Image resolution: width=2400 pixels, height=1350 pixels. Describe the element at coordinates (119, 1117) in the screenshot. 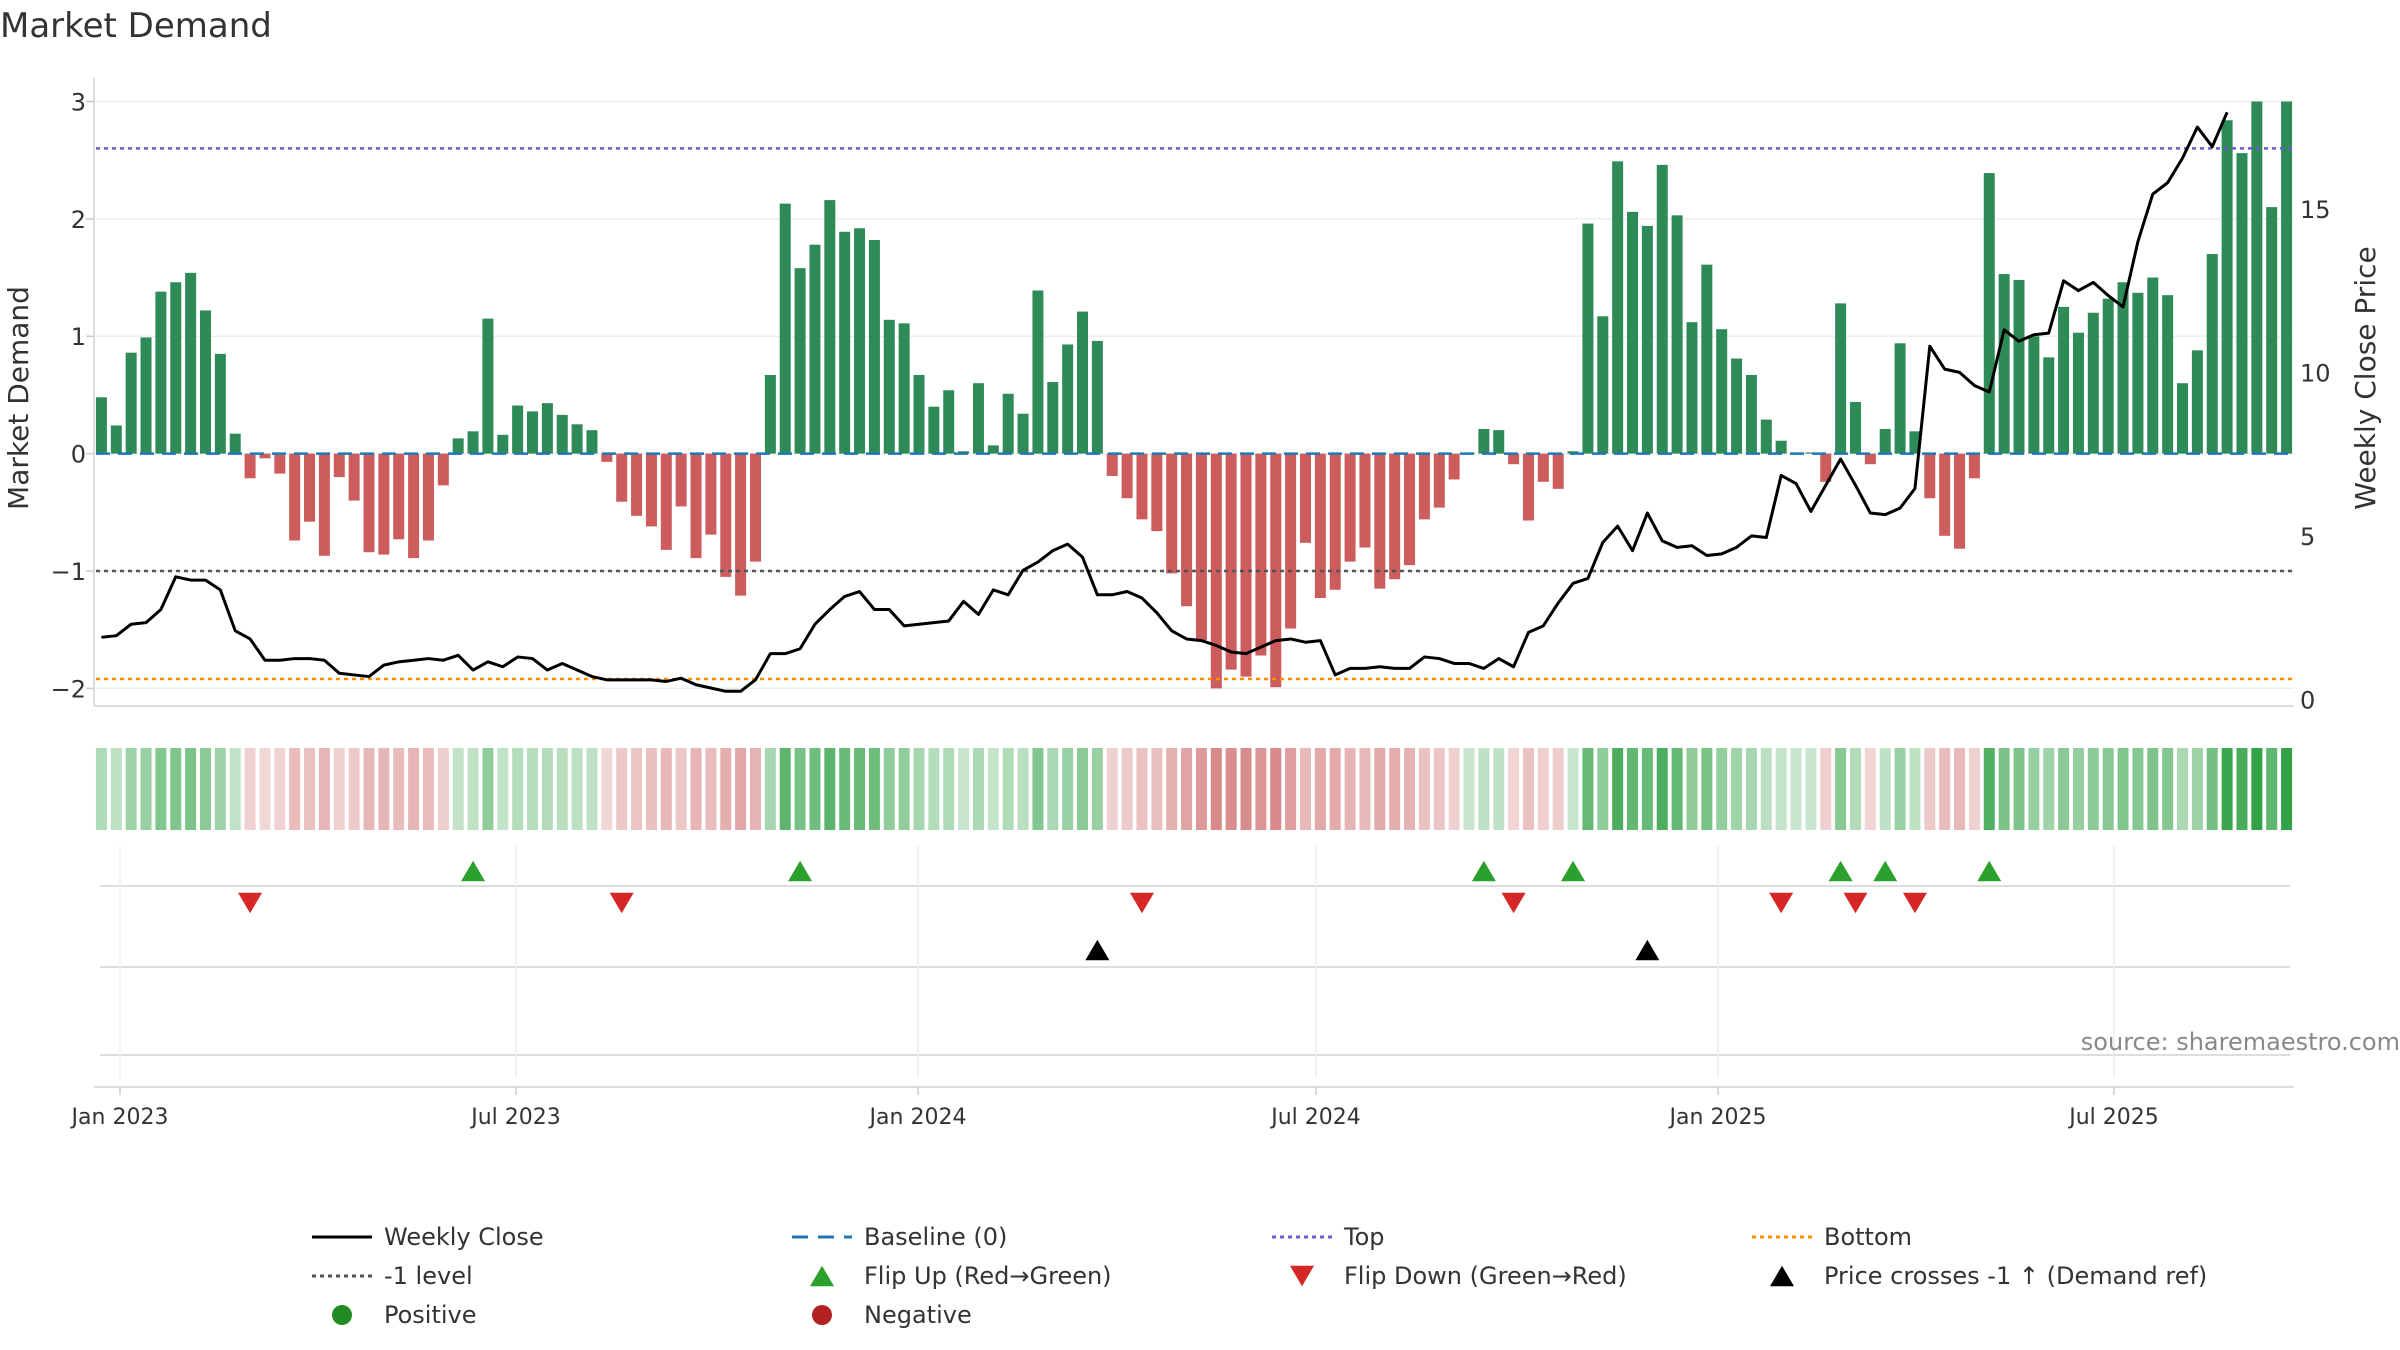

I see `x-tick-label: Jan 2023` at that location.